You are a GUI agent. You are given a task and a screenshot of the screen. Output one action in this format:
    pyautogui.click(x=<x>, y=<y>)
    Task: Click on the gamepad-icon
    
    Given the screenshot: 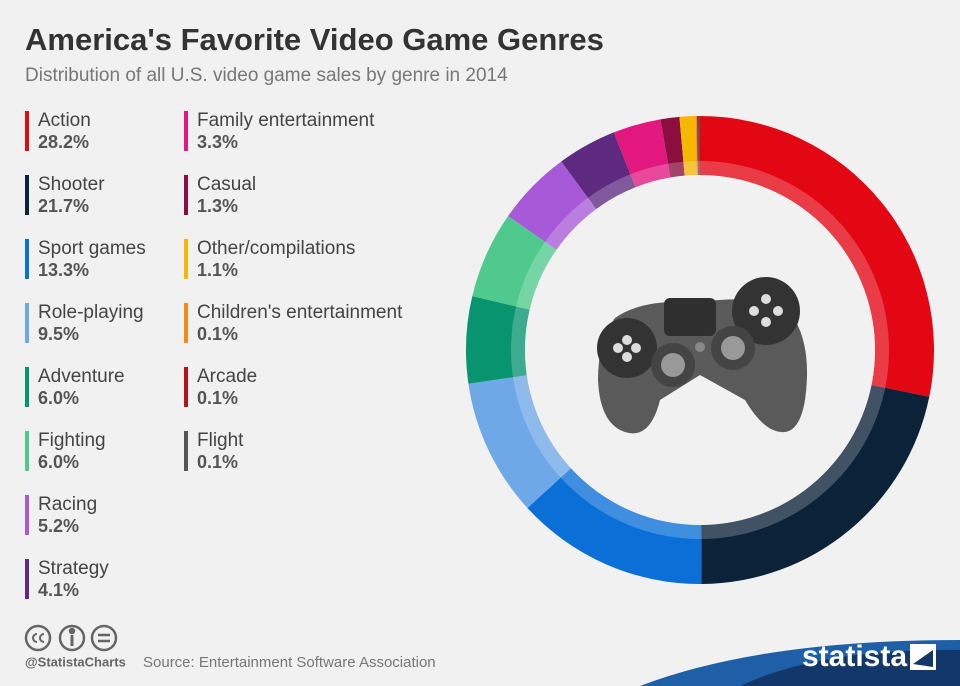 What is the action you would take?
    pyautogui.click(x=702, y=355)
    